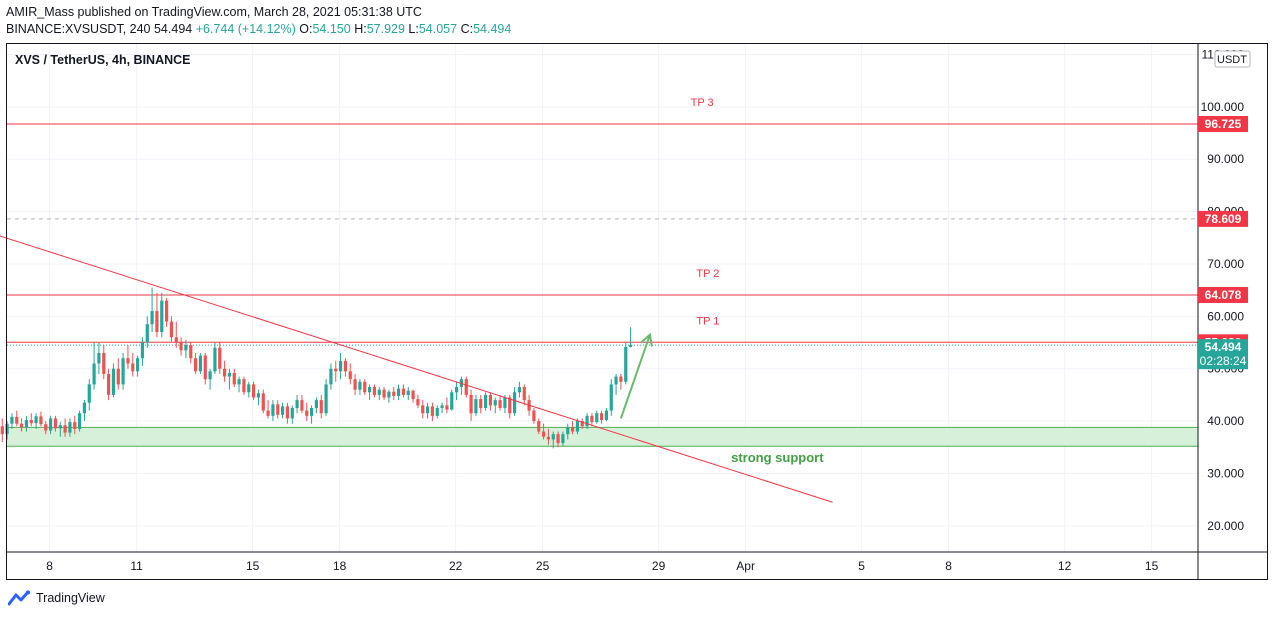 Image resolution: width=1274 pixels, height=617 pixels. What do you see at coordinates (635, 376) in the screenshot?
I see `up-arrow-shaft` at bounding box center [635, 376].